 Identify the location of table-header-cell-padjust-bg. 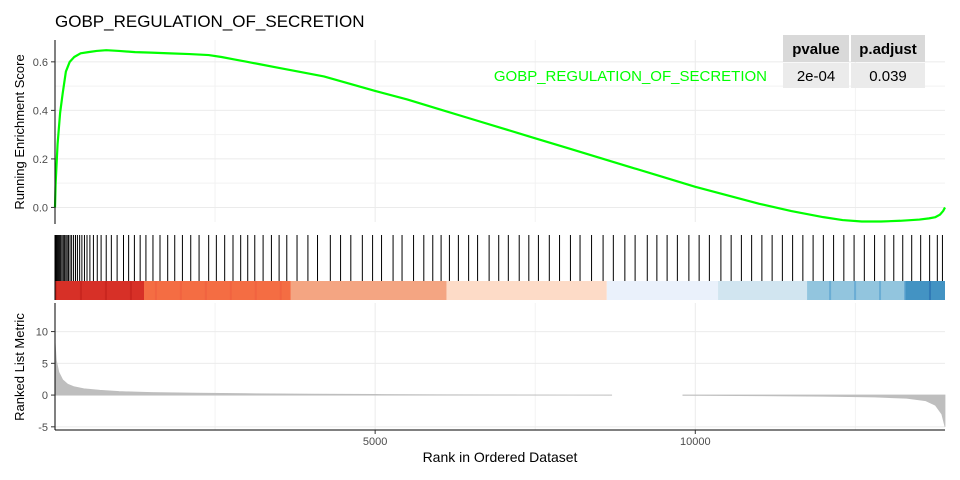
(888, 48).